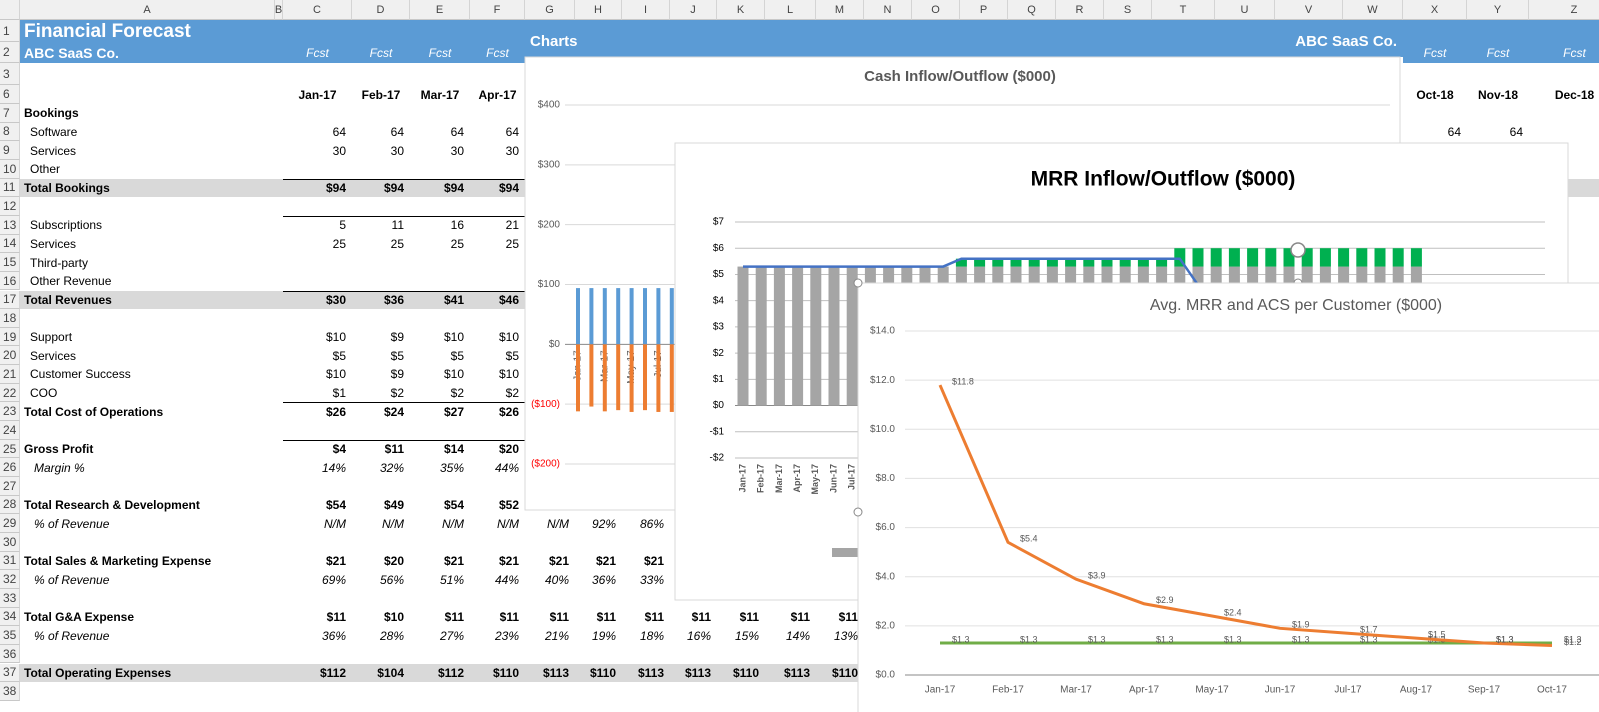 This screenshot has height=712, width=1599. I want to click on cell: Subscriptions, so click(66, 225).